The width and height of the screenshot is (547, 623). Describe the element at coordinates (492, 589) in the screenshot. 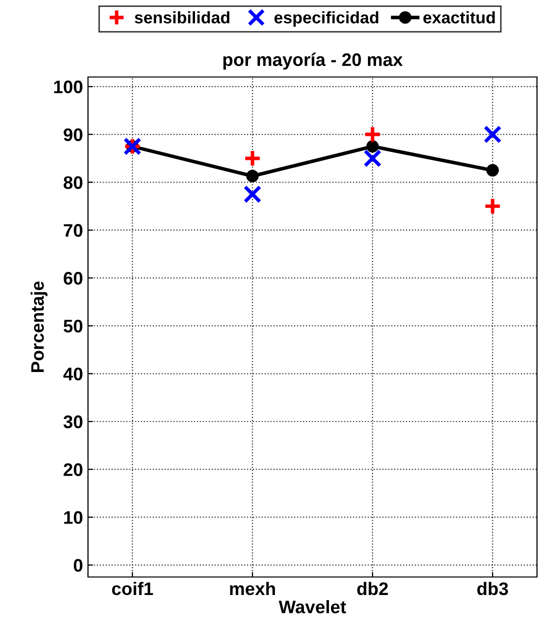

I see `x-tick-label: db3` at that location.